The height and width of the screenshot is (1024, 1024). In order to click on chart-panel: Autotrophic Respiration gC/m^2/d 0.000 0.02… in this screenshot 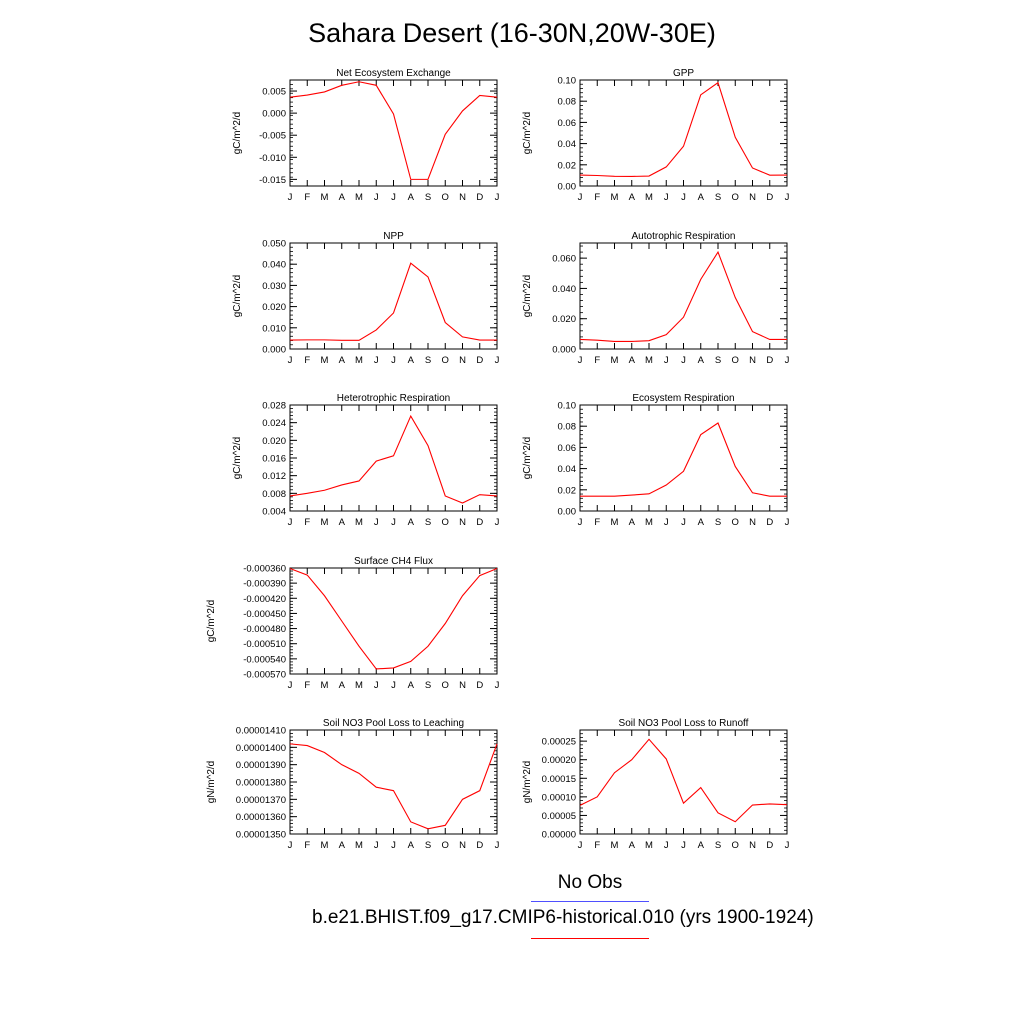, I will do `click(656, 298)`.